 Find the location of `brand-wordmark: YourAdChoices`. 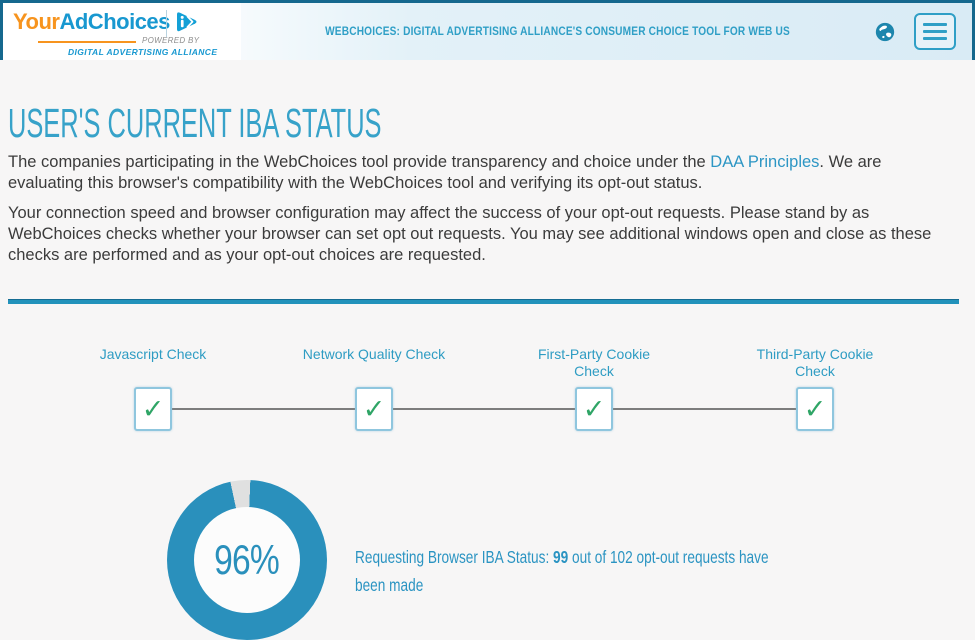

brand-wordmark: YourAdChoices is located at coordinates (91, 22).